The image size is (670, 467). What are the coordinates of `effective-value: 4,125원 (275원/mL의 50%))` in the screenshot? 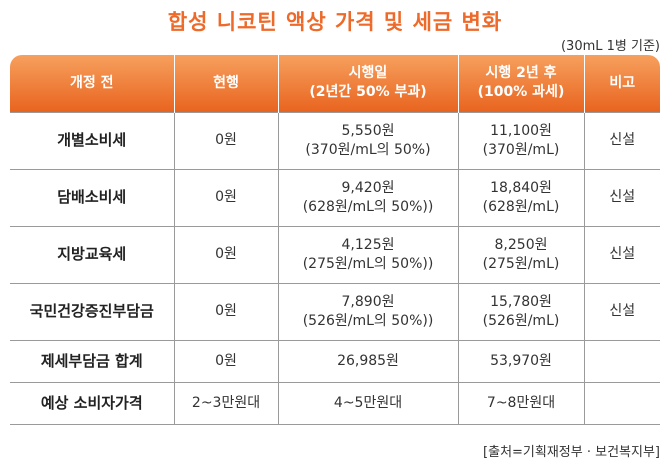 It's located at (367, 254).